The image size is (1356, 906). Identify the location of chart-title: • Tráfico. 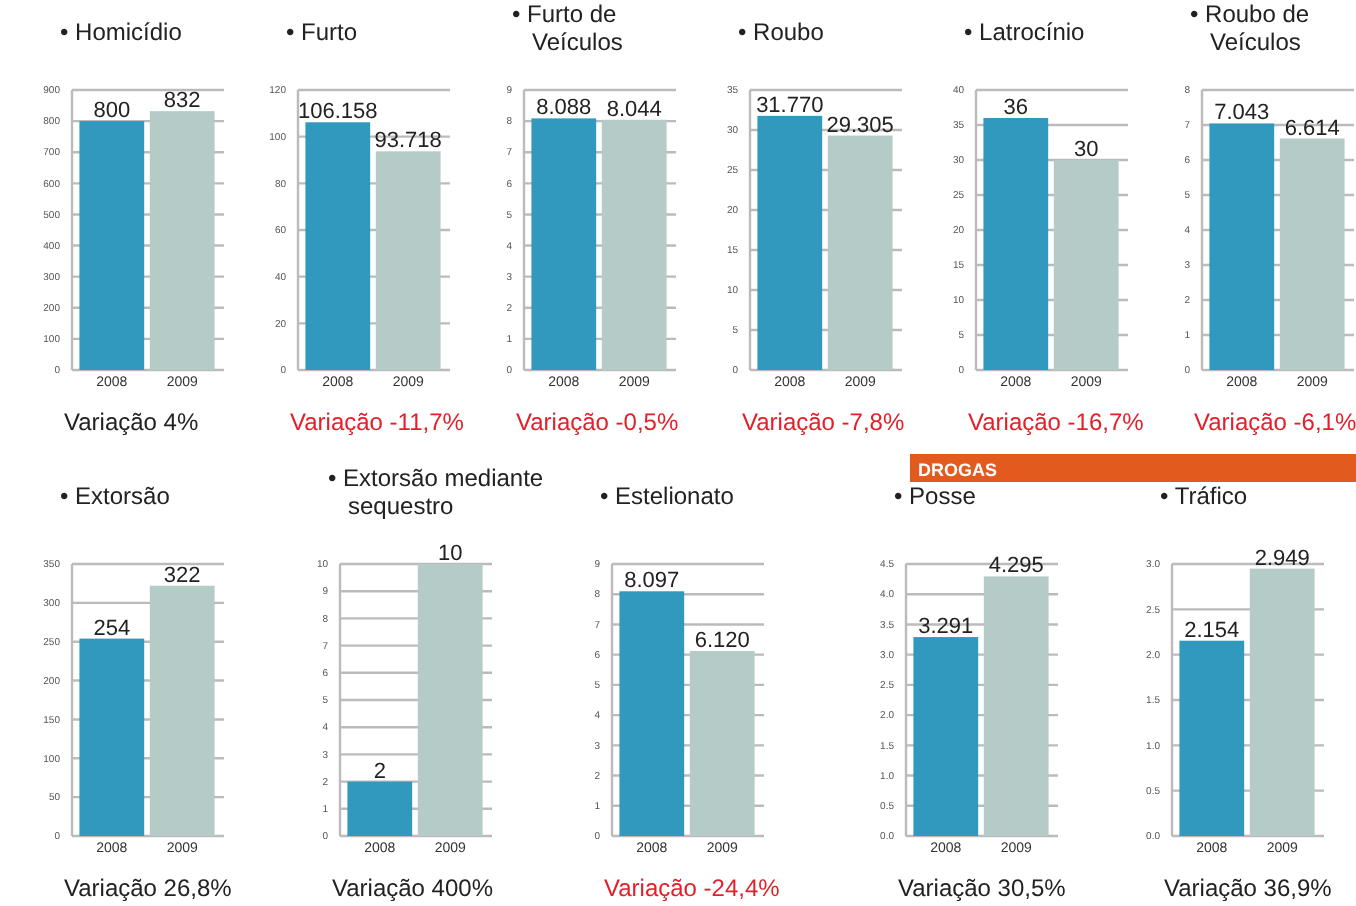
(1204, 496).